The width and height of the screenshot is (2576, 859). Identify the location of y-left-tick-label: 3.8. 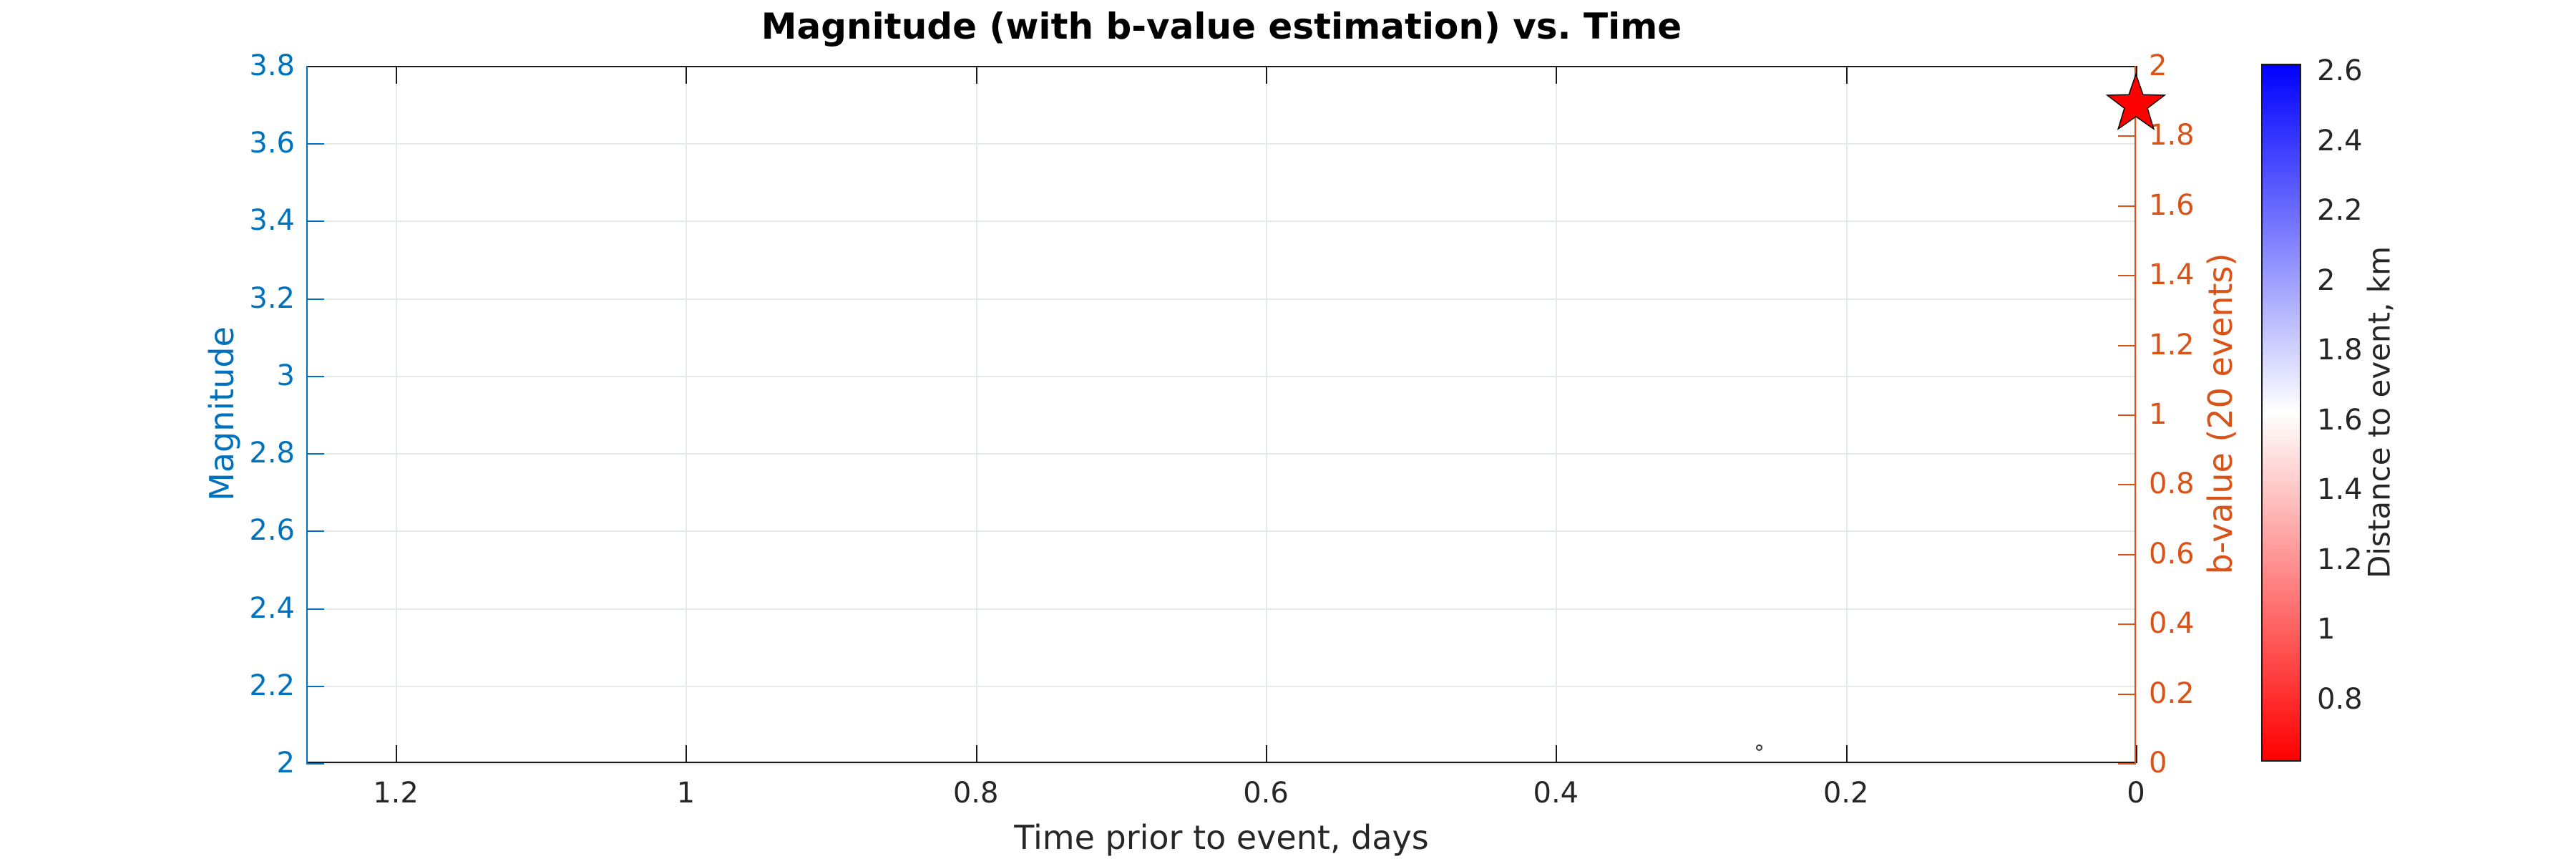
(272, 65).